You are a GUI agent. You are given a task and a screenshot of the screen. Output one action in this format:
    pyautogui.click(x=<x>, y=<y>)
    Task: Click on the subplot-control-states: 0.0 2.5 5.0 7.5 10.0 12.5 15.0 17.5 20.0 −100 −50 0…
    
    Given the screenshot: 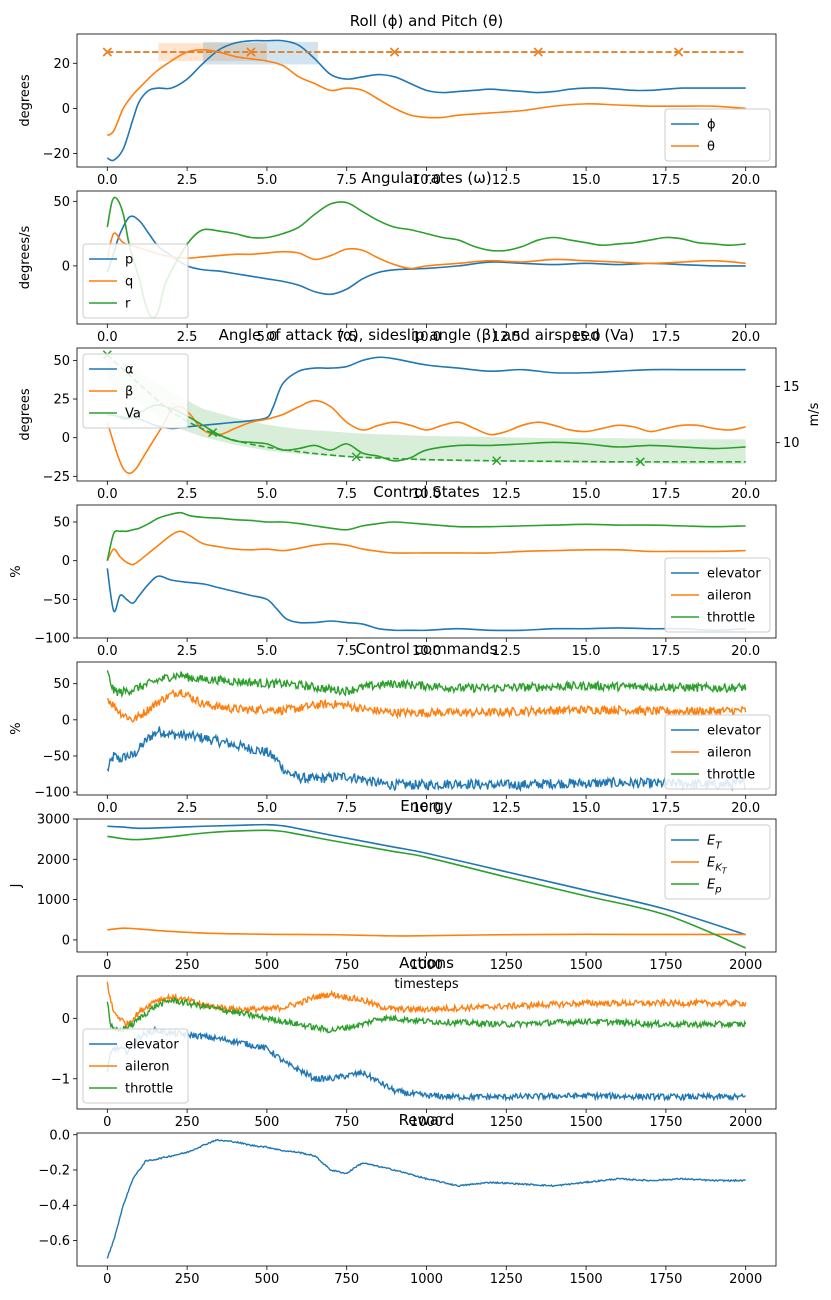 What is the action you would take?
    pyautogui.click(x=393, y=571)
    